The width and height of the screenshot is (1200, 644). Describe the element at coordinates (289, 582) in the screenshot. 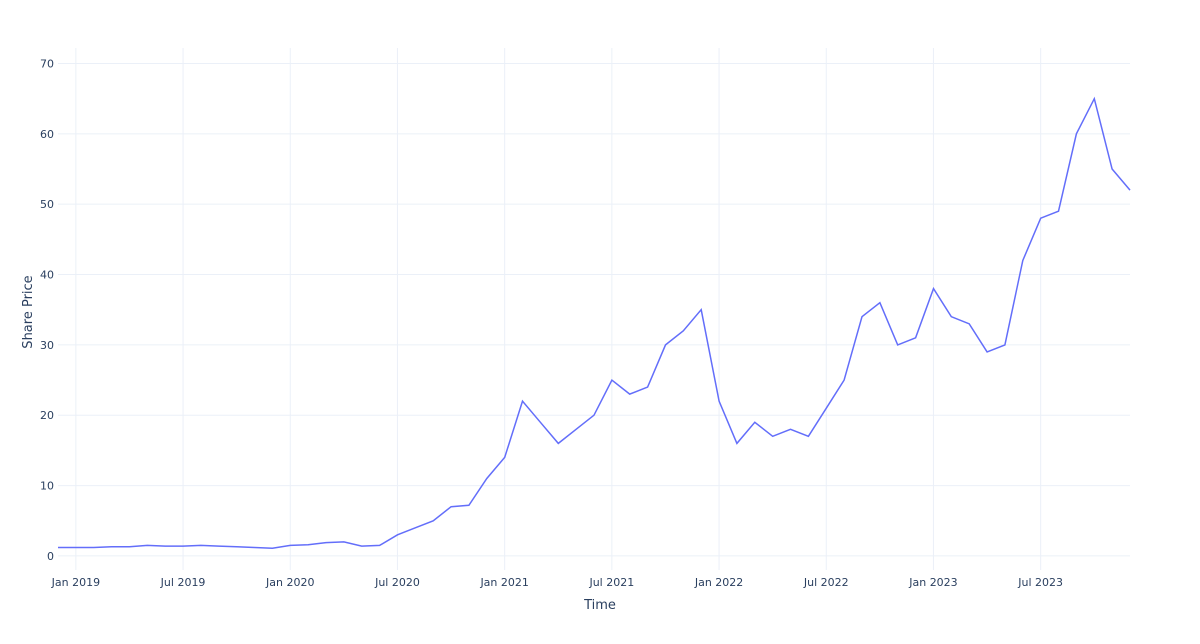

I see `x-tick-label: Jan 2020` at that location.